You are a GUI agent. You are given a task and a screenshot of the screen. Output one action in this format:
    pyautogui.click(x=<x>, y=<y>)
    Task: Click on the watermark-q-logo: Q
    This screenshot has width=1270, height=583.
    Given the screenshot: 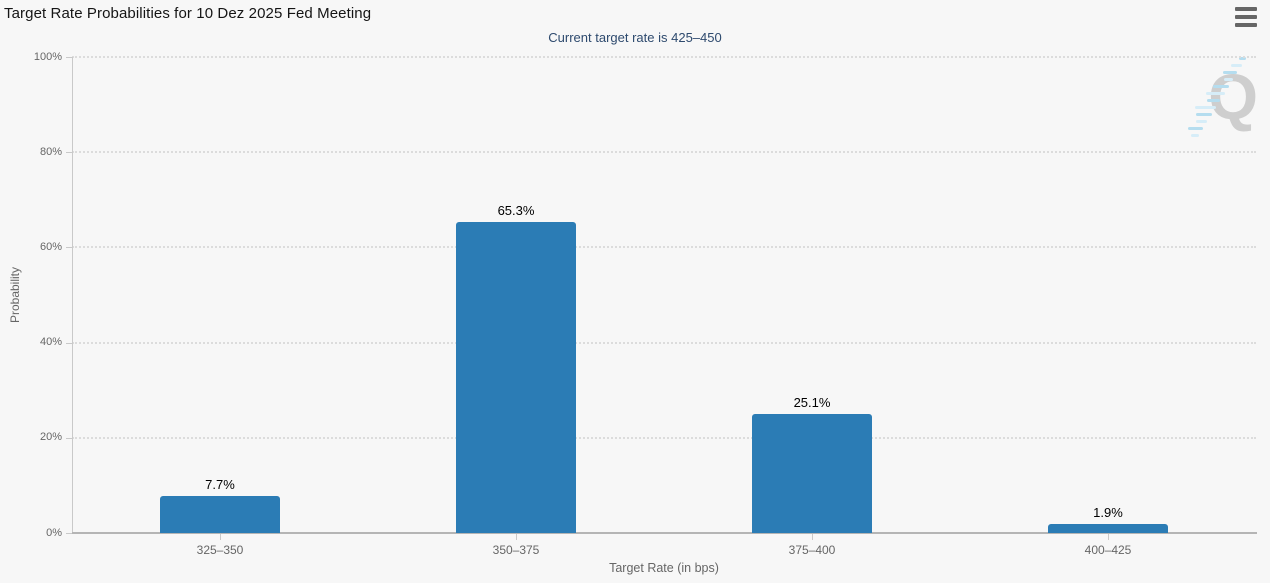 What is the action you would take?
    pyautogui.click(x=1222, y=101)
    